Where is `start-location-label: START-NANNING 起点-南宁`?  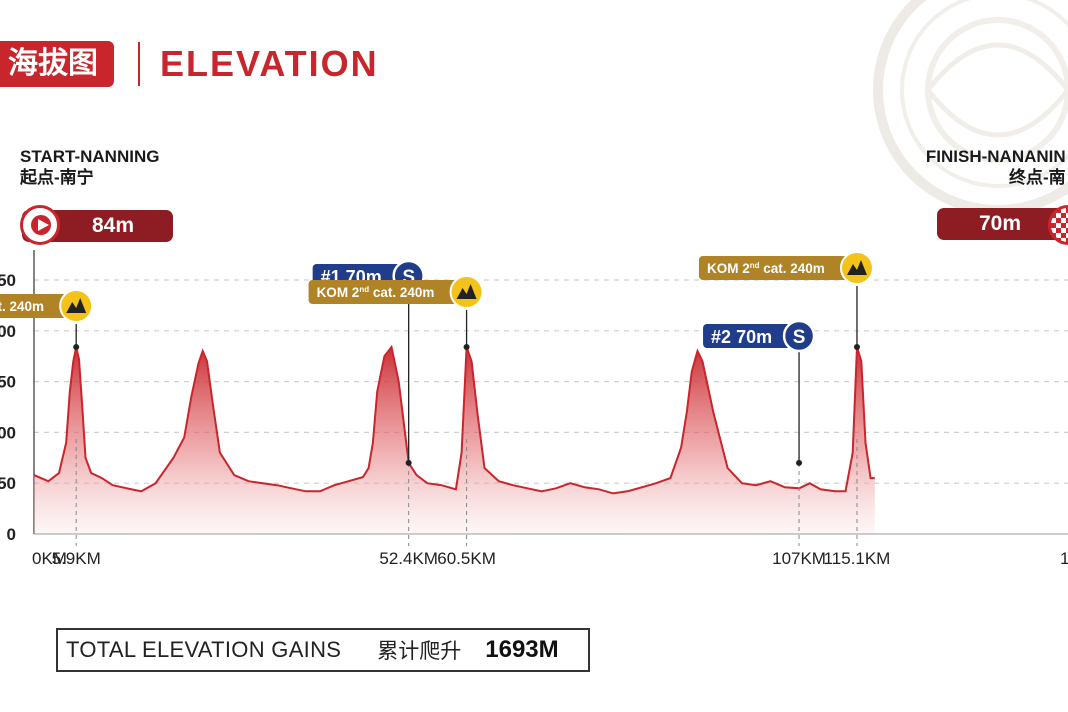
start-location-label: START-NANNING 起点-南宁 is located at coordinates (89, 167).